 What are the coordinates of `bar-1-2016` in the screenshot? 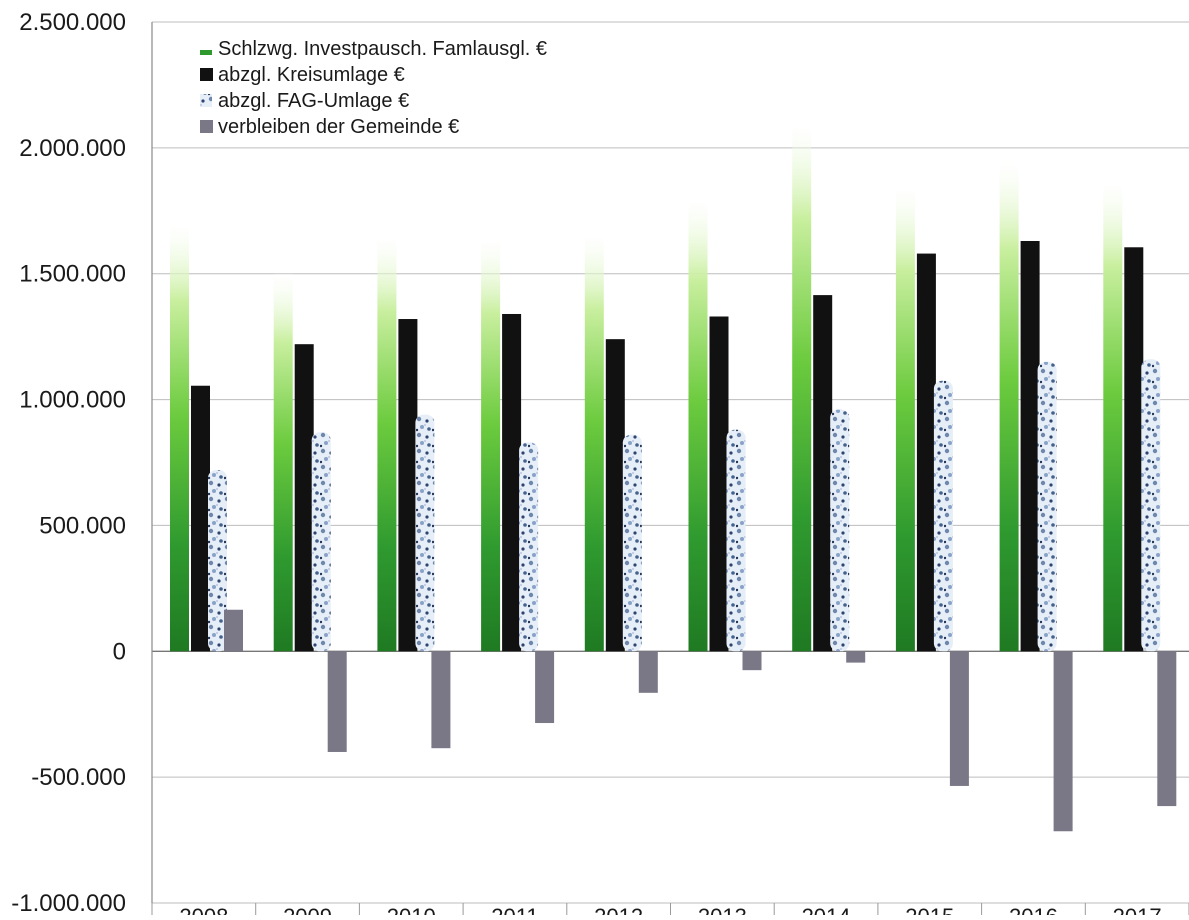 It's located at (1009, 406).